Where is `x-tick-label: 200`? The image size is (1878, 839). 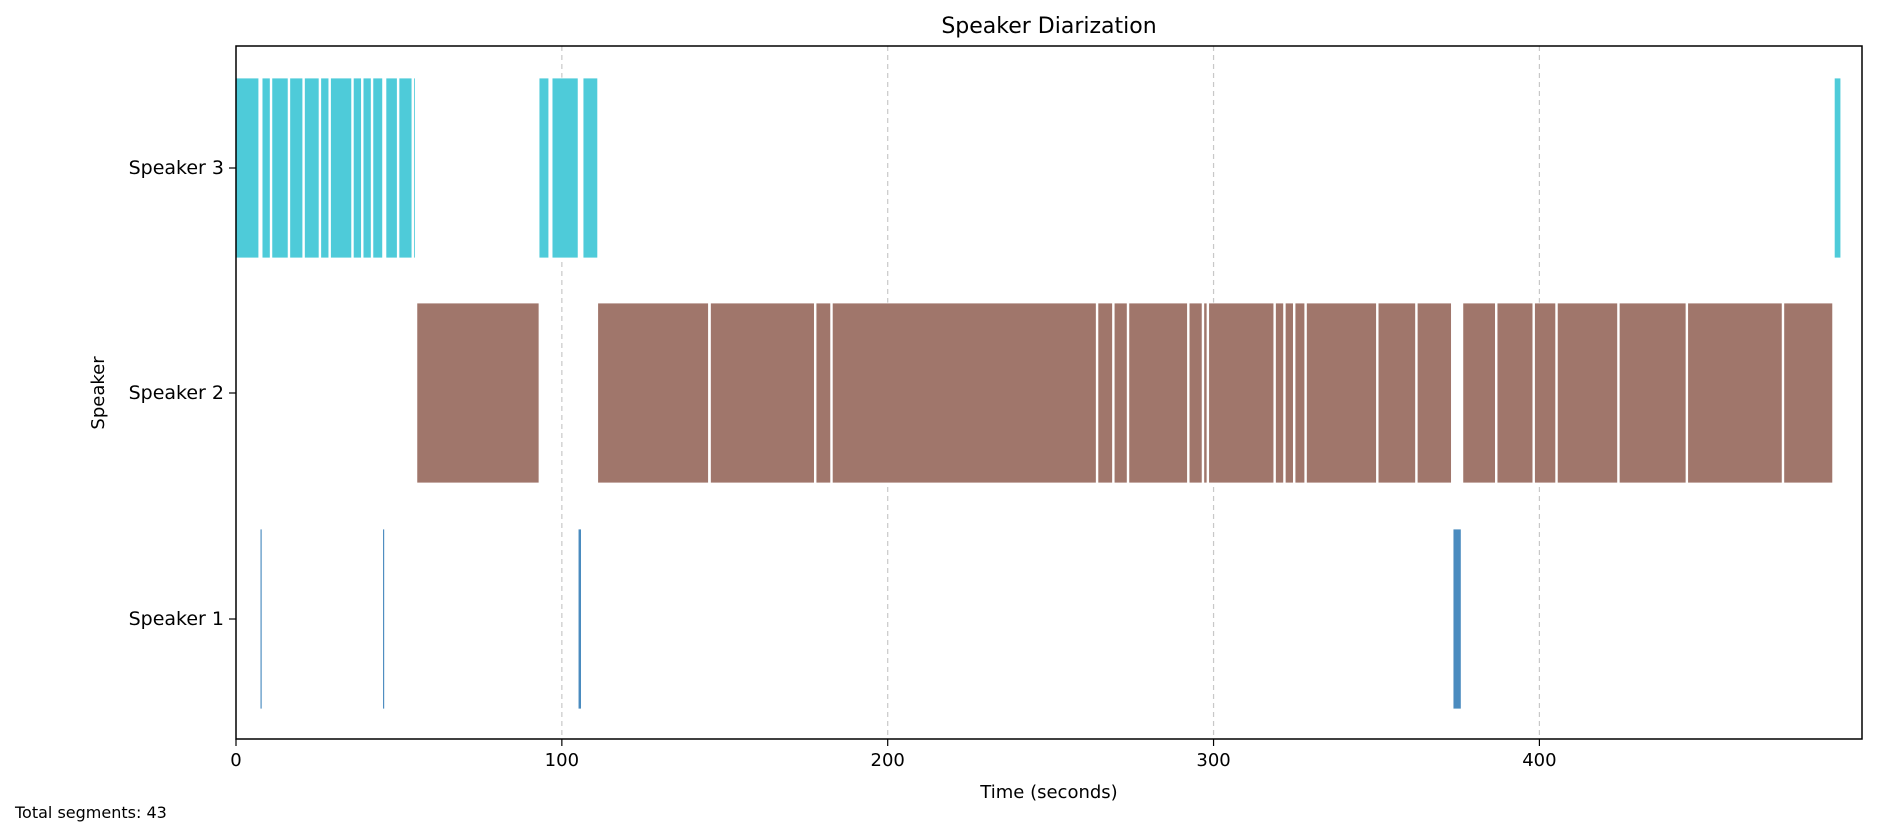
x-tick-label: 200 is located at coordinates (888, 760).